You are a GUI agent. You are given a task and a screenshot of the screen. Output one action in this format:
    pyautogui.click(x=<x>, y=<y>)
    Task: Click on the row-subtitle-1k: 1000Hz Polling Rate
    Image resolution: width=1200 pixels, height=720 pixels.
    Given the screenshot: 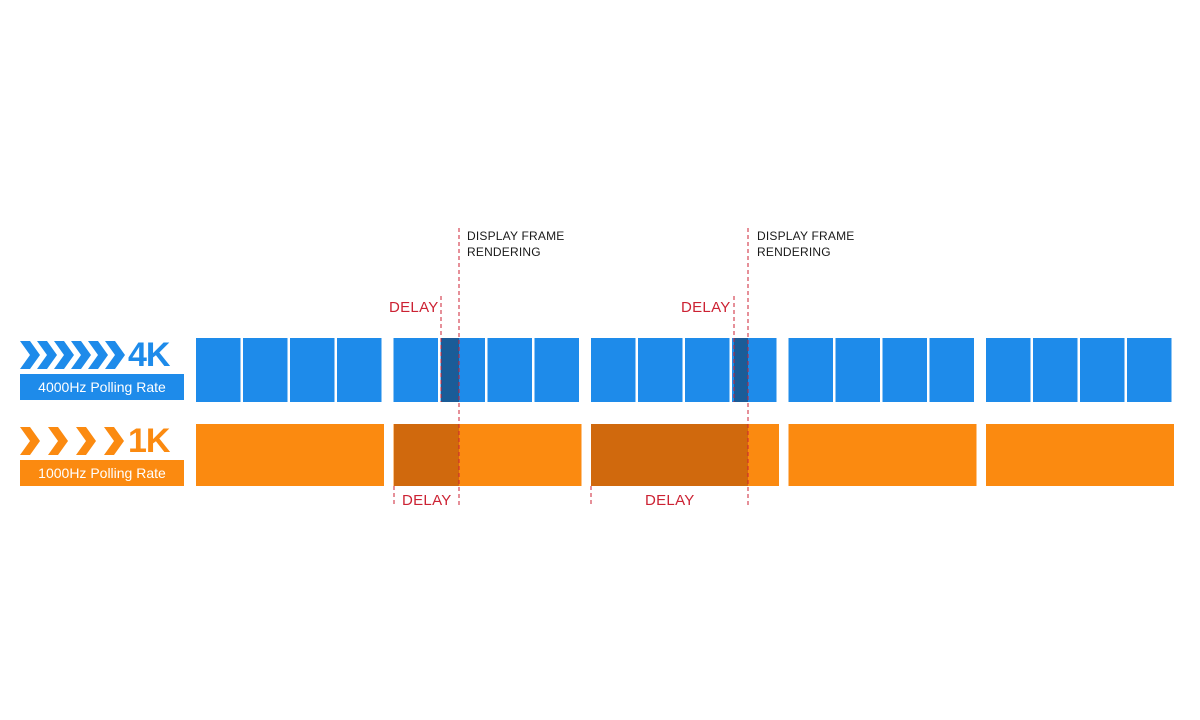 What is the action you would take?
    pyautogui.click(x=102, y=473)
    